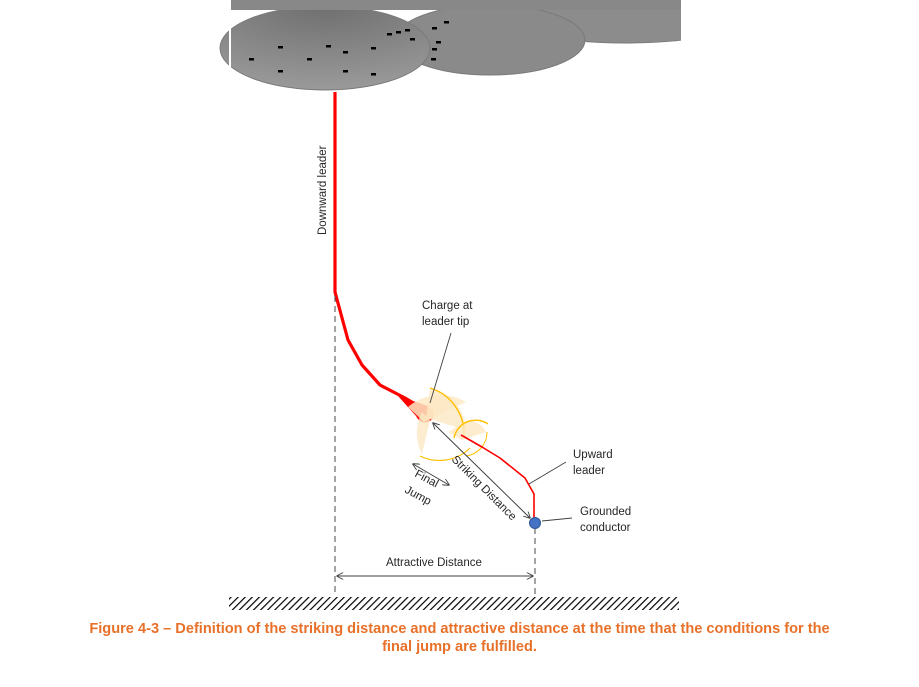  What do you see at coordinates (379, 252) in the screenshot?
I see `downward-leader` at bounding box center [379, 252].